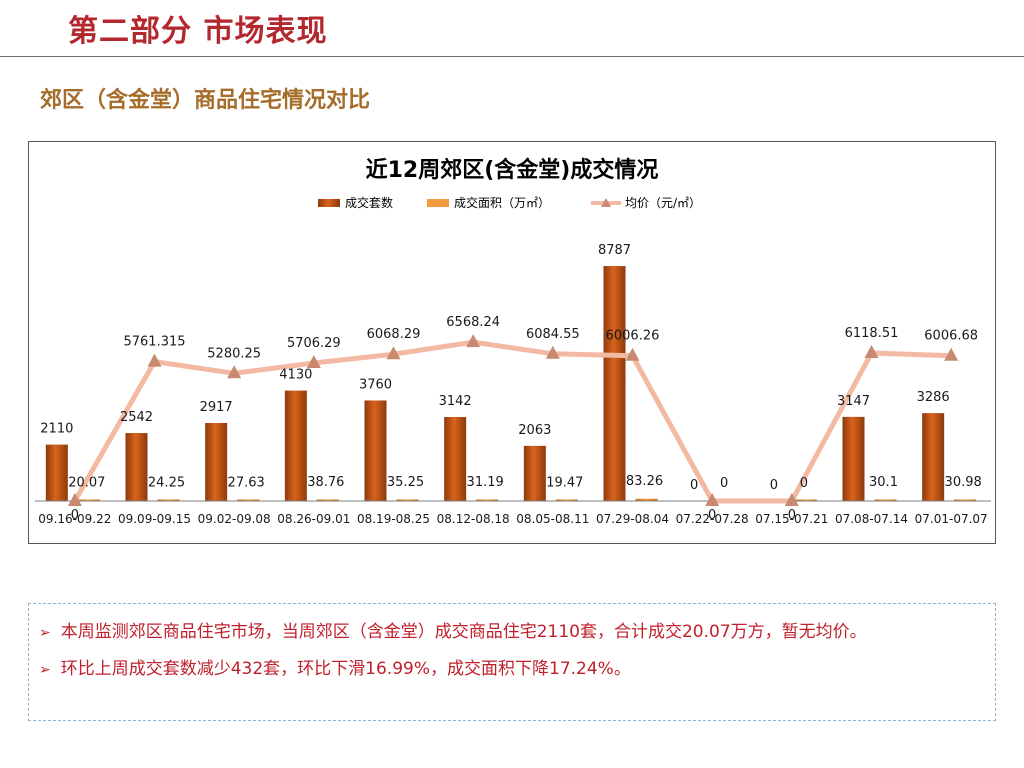 The height and width of the screenshot is (768, 1024). I want to click on x-tick-label: 09.16-09.22, so click(74, 519).